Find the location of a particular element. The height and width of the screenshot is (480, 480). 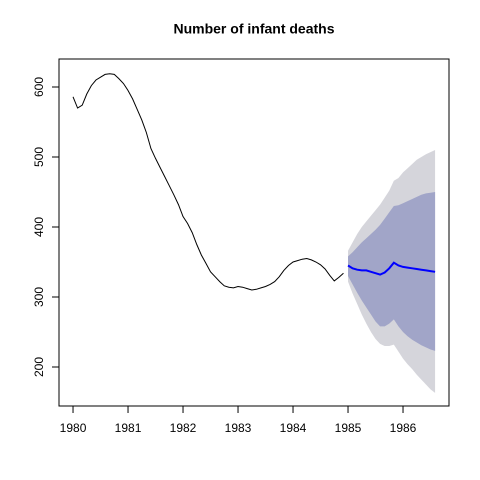

x-tick-label: 1984 is located at coordinates (293, 428).